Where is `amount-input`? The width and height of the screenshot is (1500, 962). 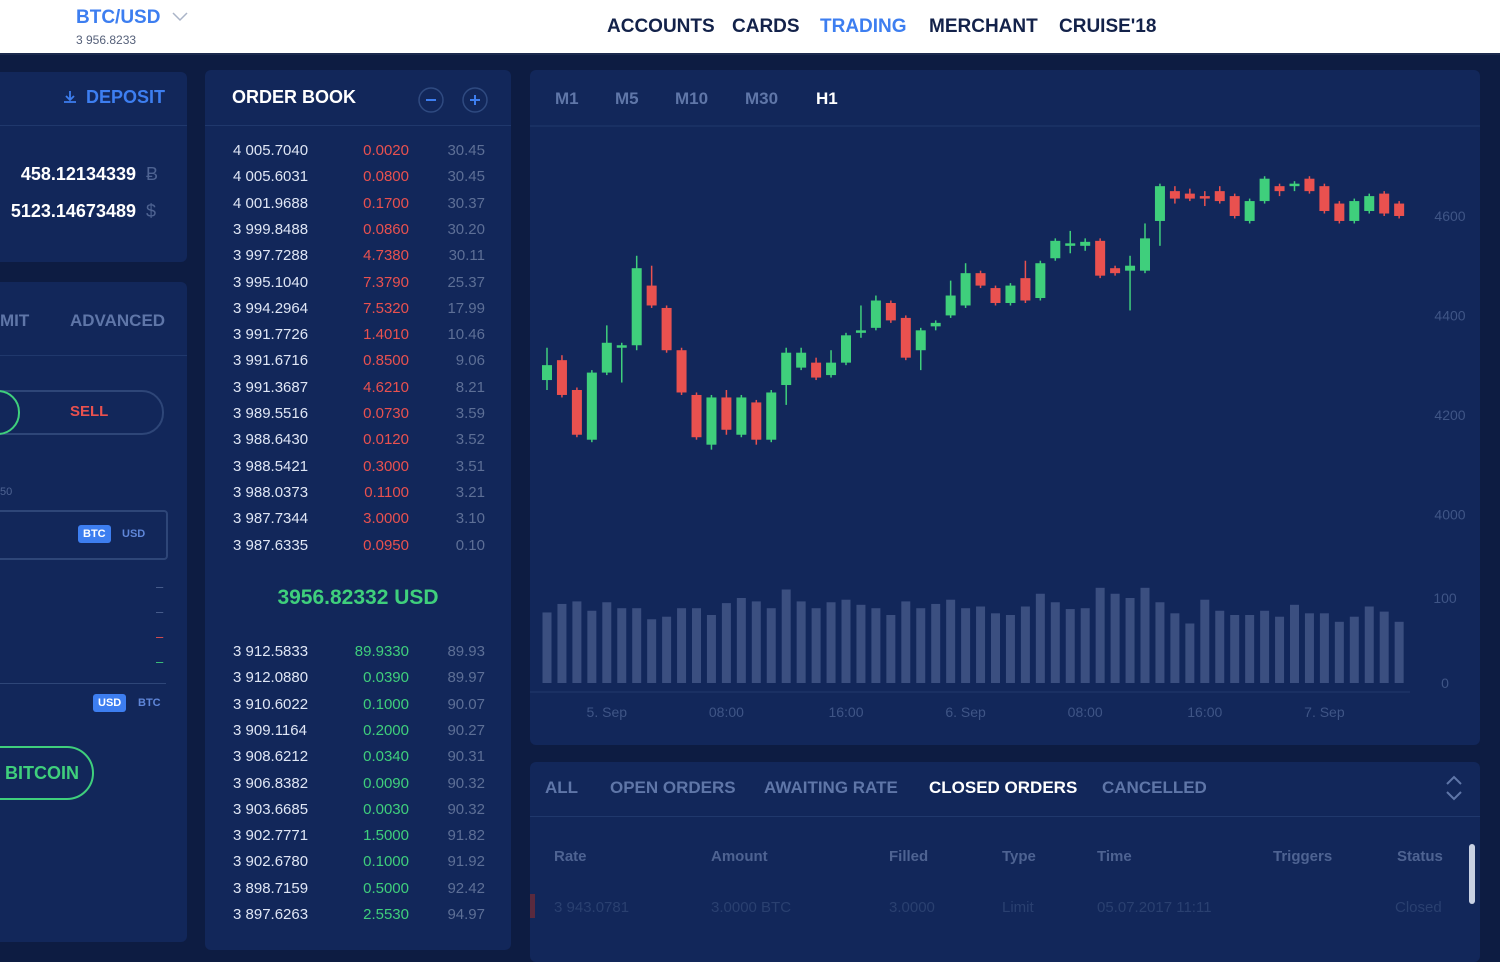
amount-input is located at coordinates (84, 535).